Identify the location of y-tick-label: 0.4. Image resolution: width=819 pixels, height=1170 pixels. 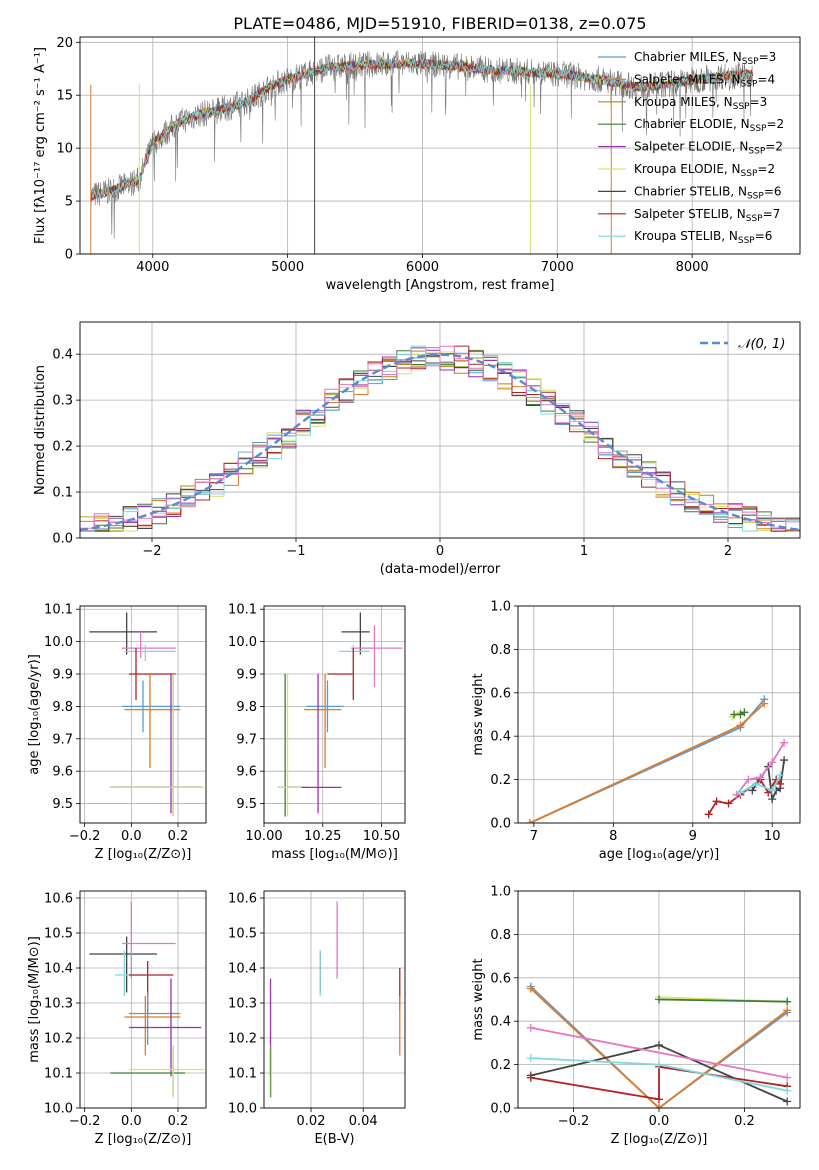
(500, 737).